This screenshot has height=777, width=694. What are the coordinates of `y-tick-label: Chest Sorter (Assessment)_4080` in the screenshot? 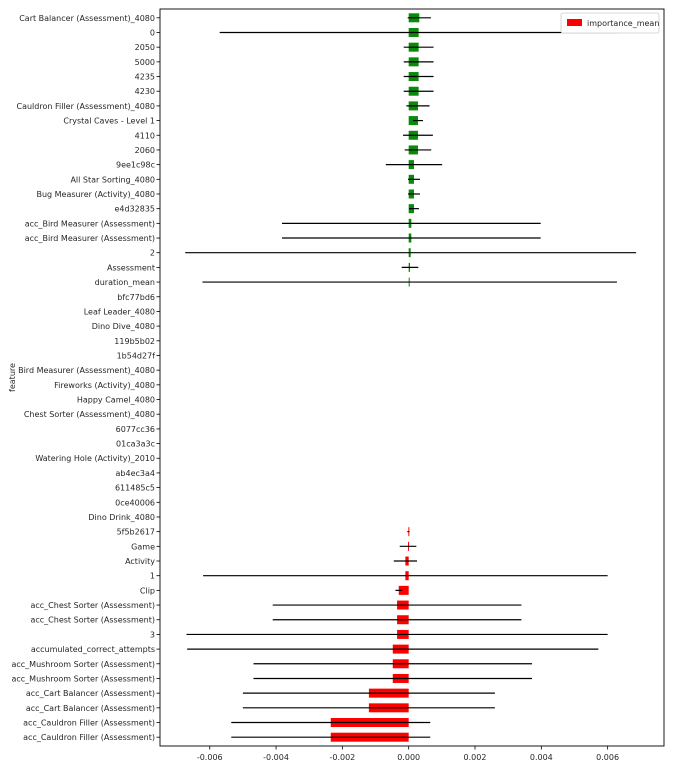 It's located at (89, 414).